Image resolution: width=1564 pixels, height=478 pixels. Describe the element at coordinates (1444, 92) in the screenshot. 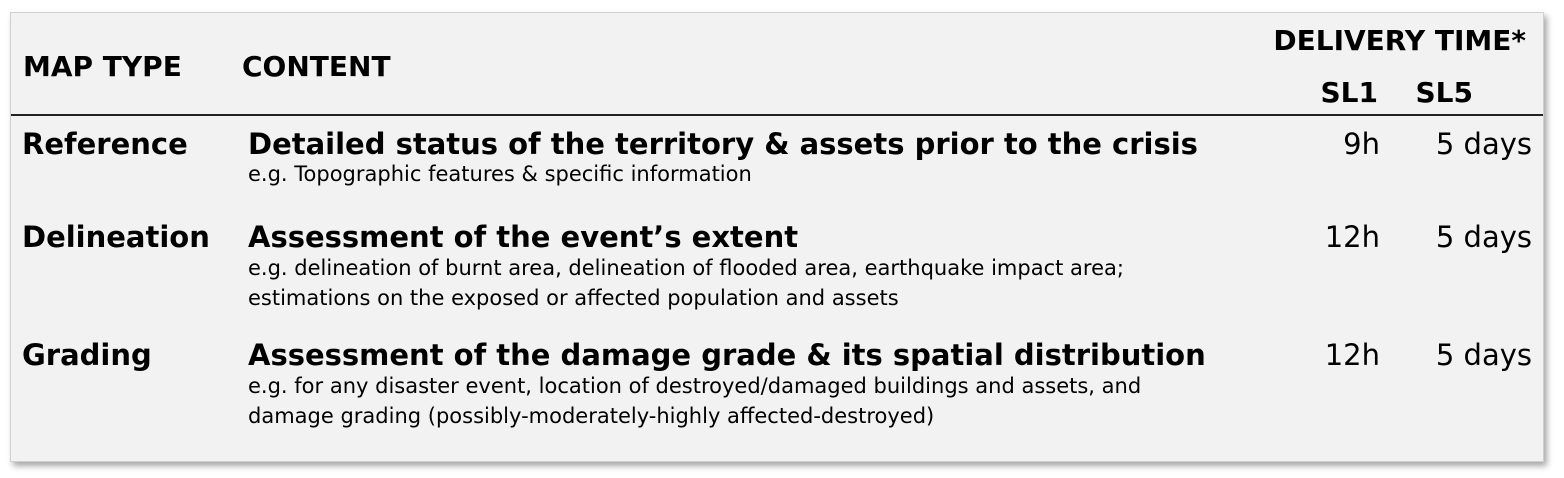

I see `header-sl5: SL5` at that location.